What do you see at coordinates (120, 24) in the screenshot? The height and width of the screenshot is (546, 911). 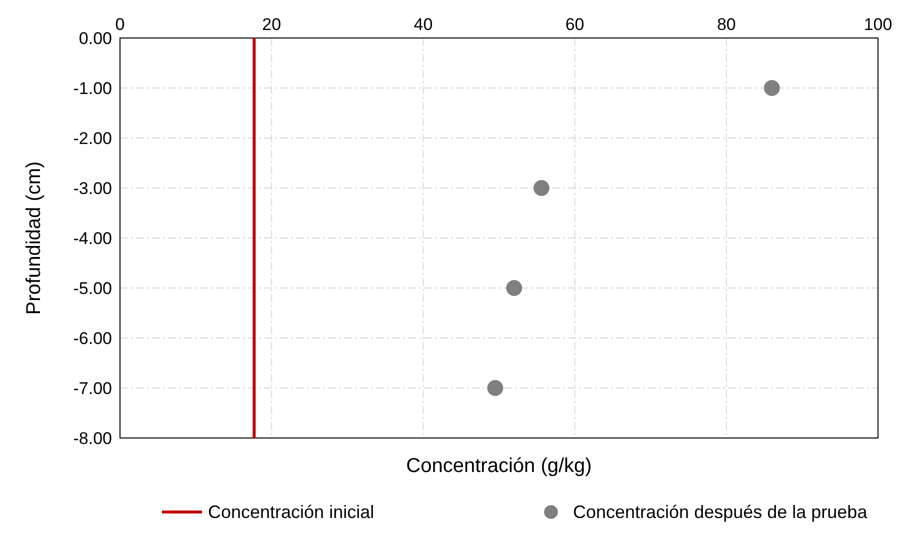 I see `x-tick-label: 0` at bounding box center [120, 24].